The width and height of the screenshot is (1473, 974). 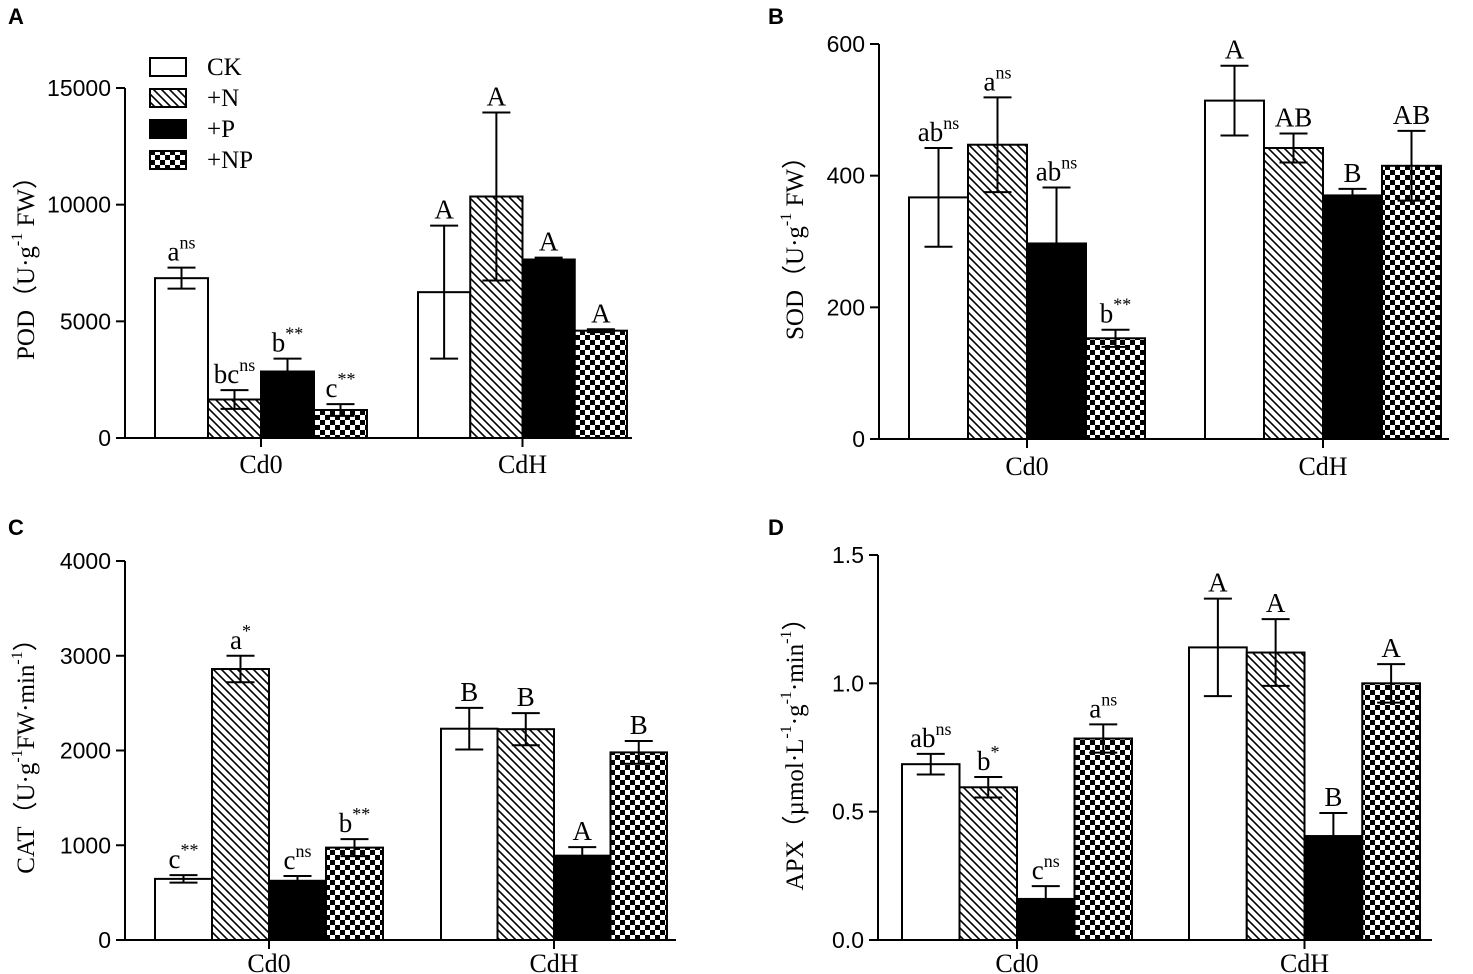 I want to click on y-tick-label: 1000, so click(x=85, y=845).